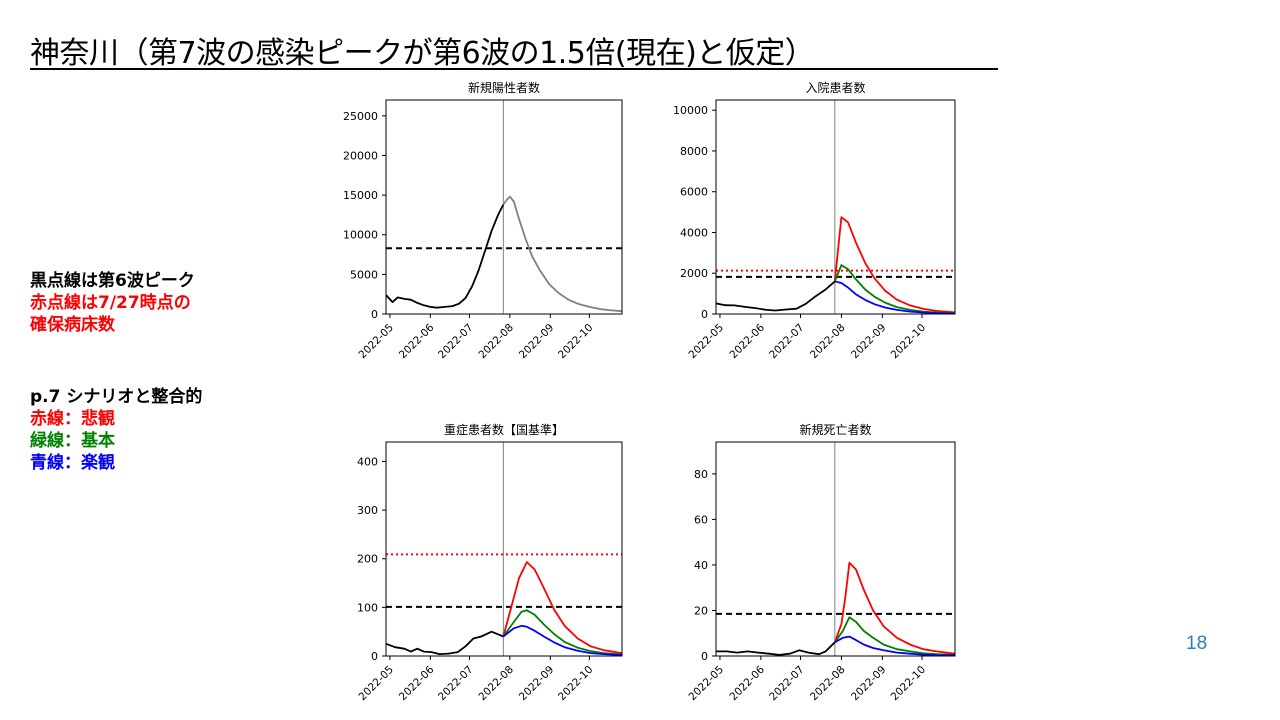  I want to click on y-tick-label: 40, so click(701, 565).